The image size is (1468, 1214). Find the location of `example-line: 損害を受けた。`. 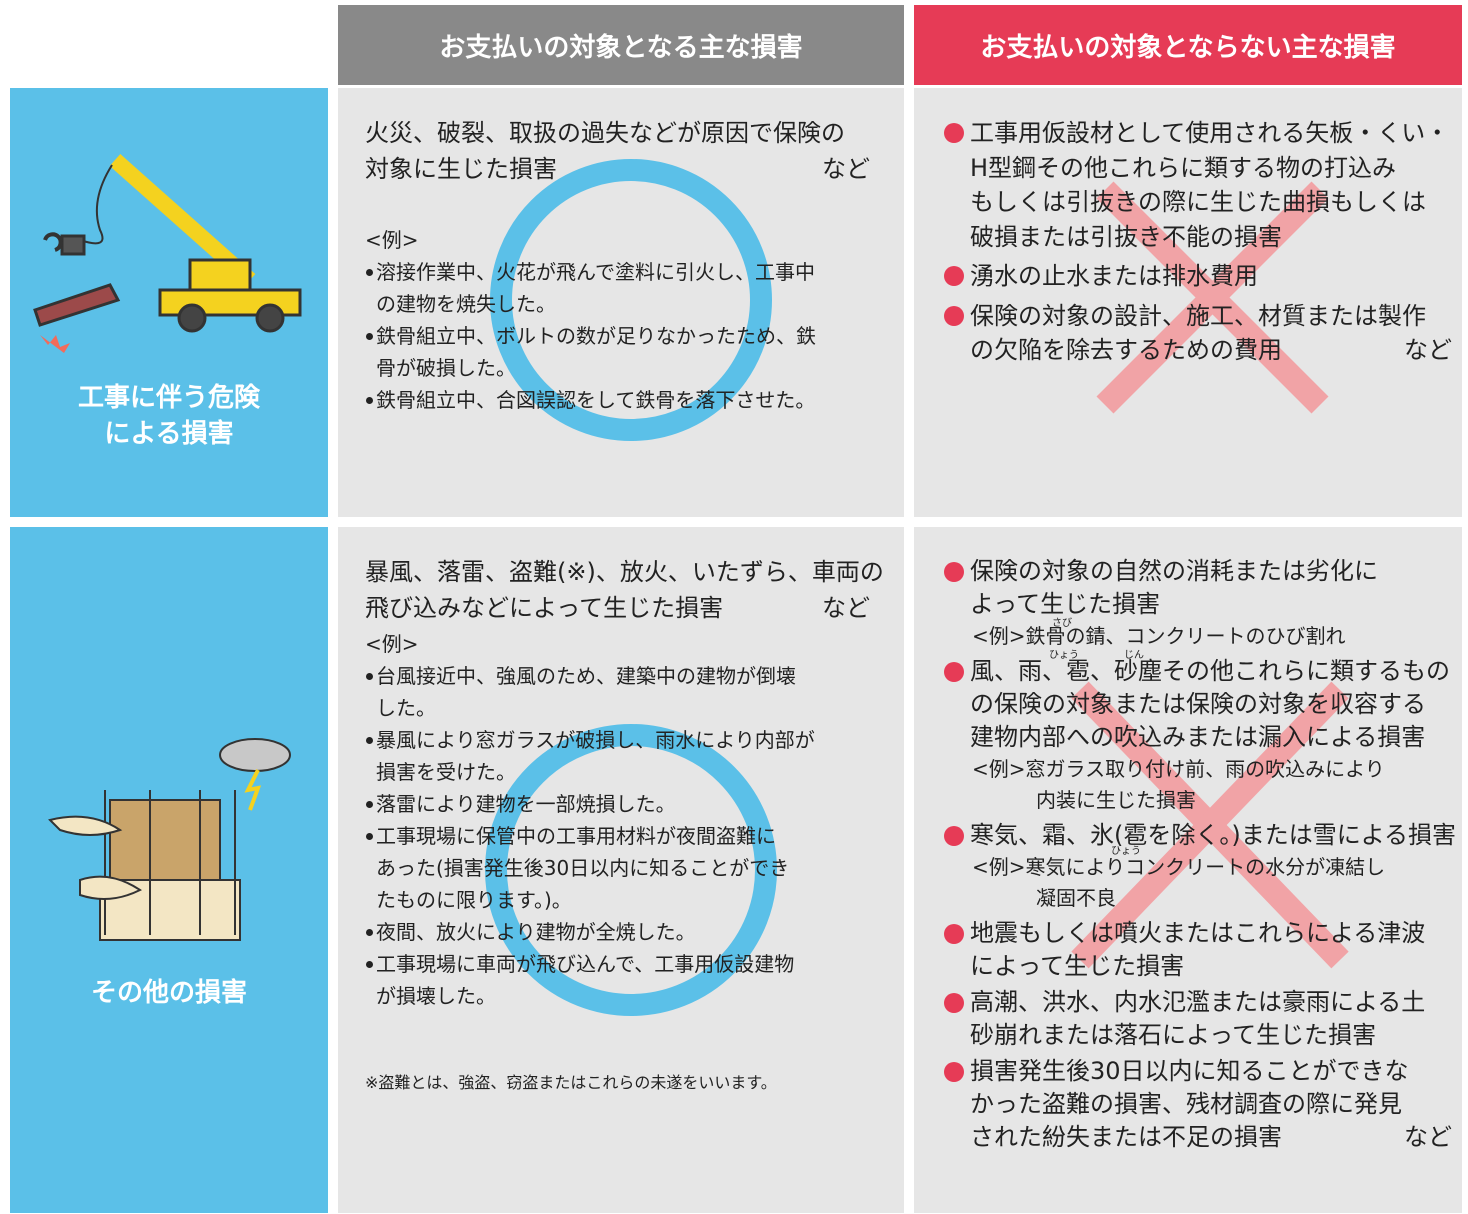

example-line: 損害を受けた。 is located at coordinates (446, 772).